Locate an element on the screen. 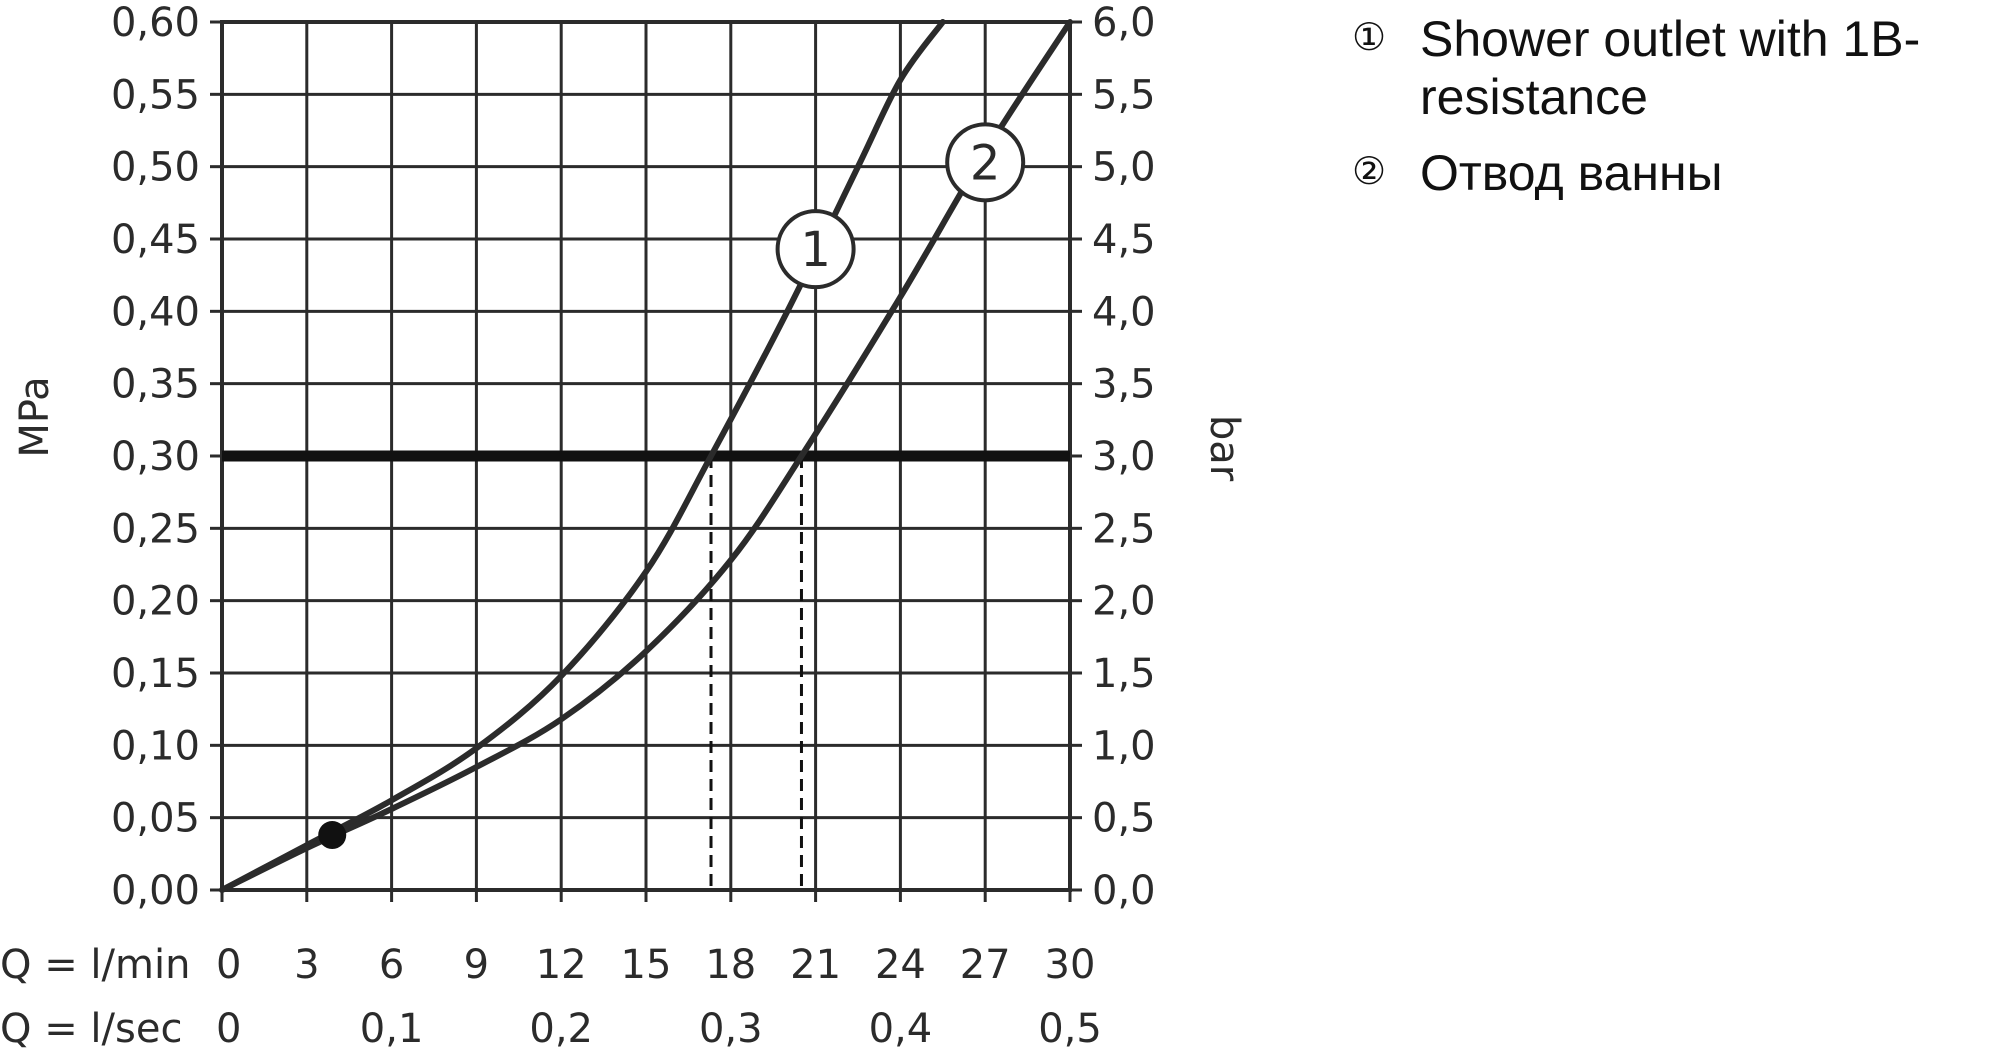 This screenshot has height=1059, width=2000. y-tick-label-left: 0,10 is located at coordinates (155, 746).